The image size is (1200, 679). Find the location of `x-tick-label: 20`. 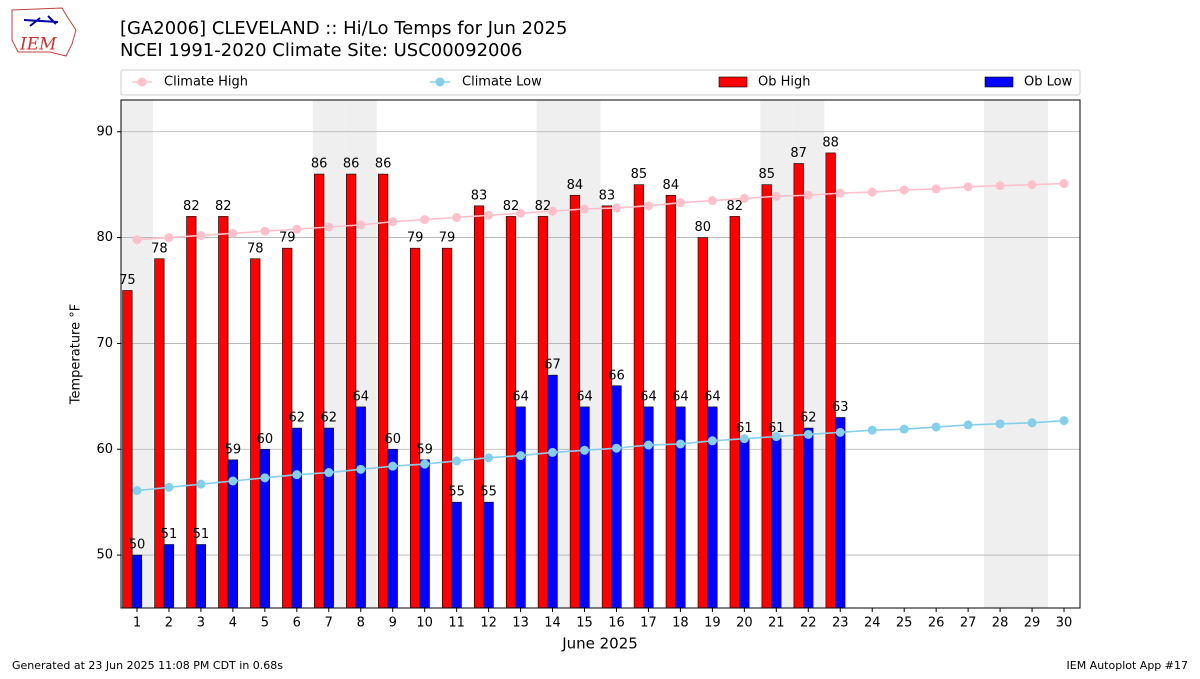

x-tick-label: 20 is located at coordinates (744, 623).